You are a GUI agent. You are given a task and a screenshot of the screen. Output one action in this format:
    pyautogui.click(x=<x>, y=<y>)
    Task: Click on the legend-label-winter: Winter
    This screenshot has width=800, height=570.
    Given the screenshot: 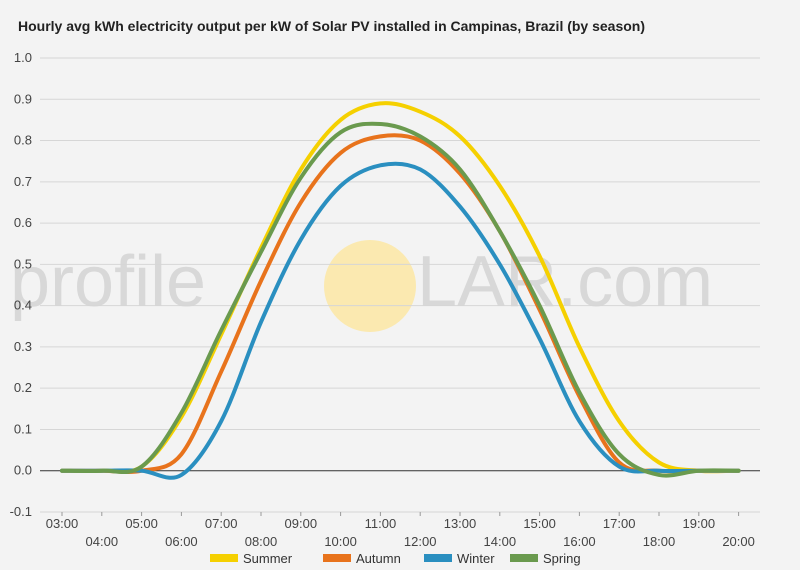 What is the action you would take?
    pyautogui.click(x=476, y=558)
    